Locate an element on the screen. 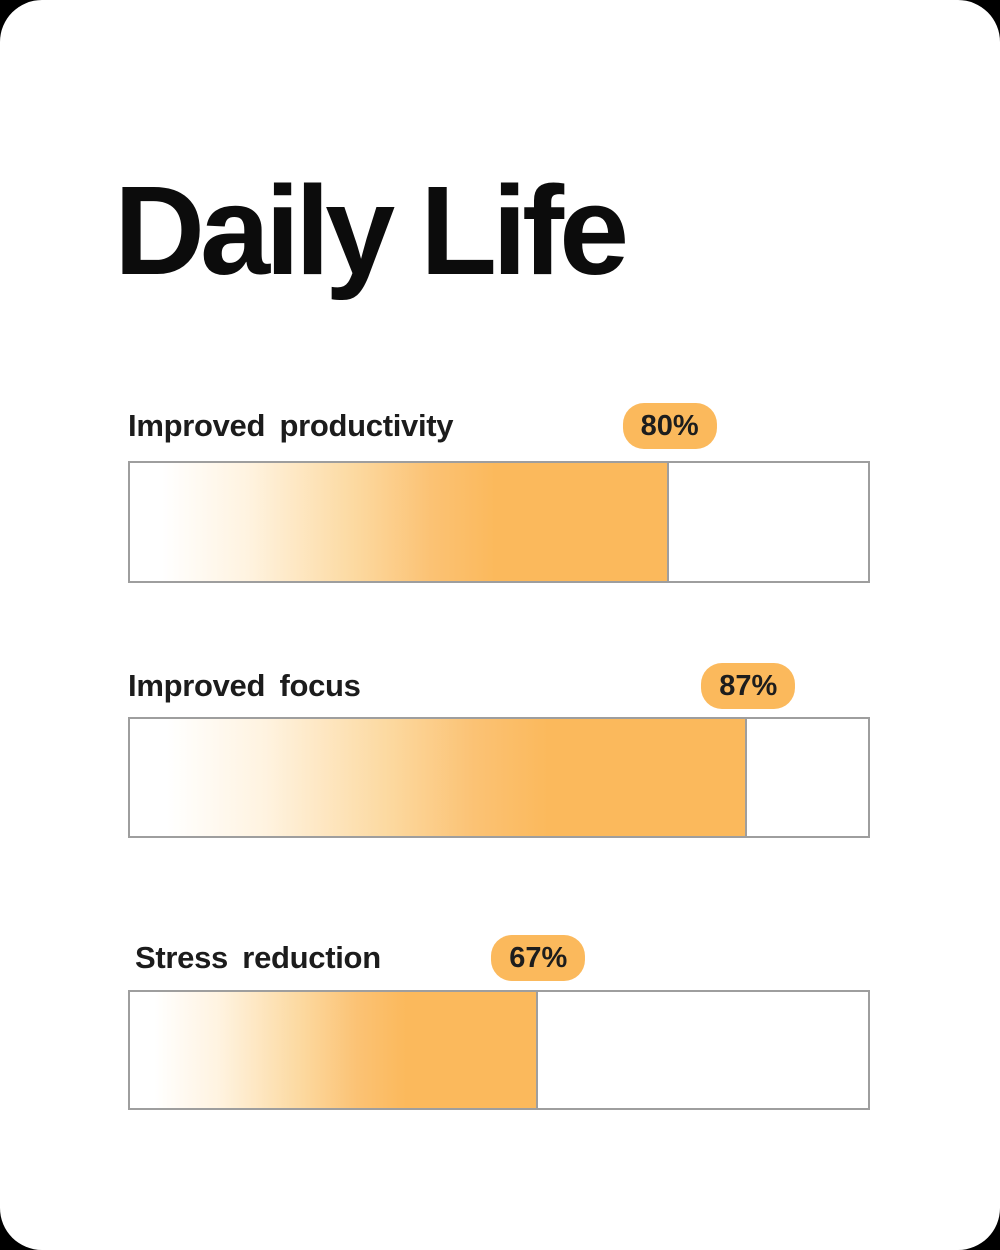 The height and width of the screenshot is (1250, 1000). bar-row-improved-focus: Improved focus 87% is located at coordinates (499, 754).